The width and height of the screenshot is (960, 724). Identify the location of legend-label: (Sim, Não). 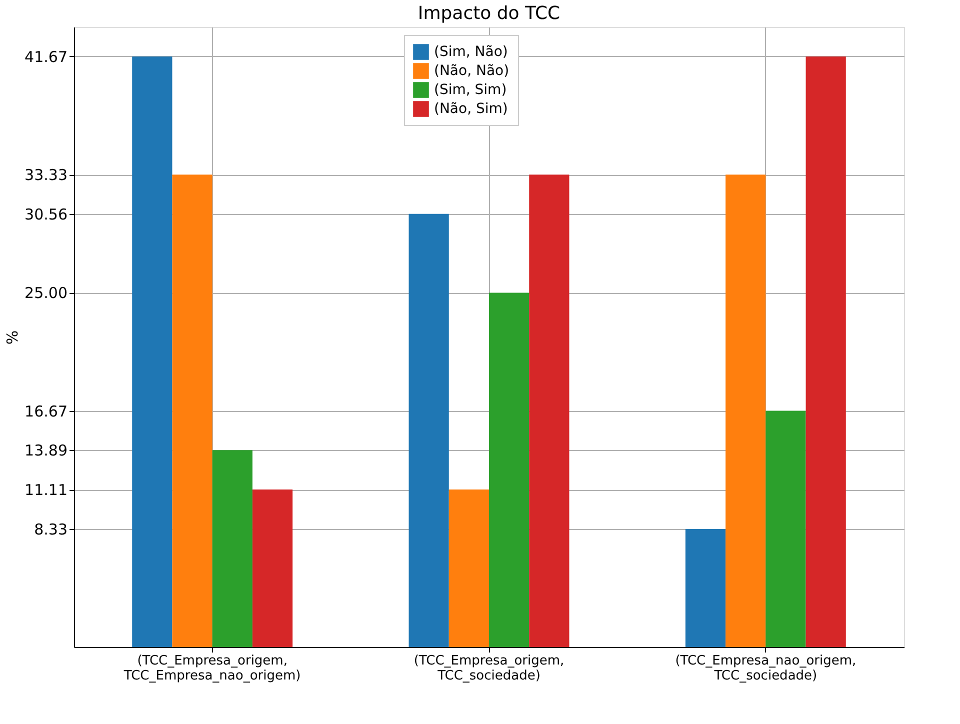
(471, 52).